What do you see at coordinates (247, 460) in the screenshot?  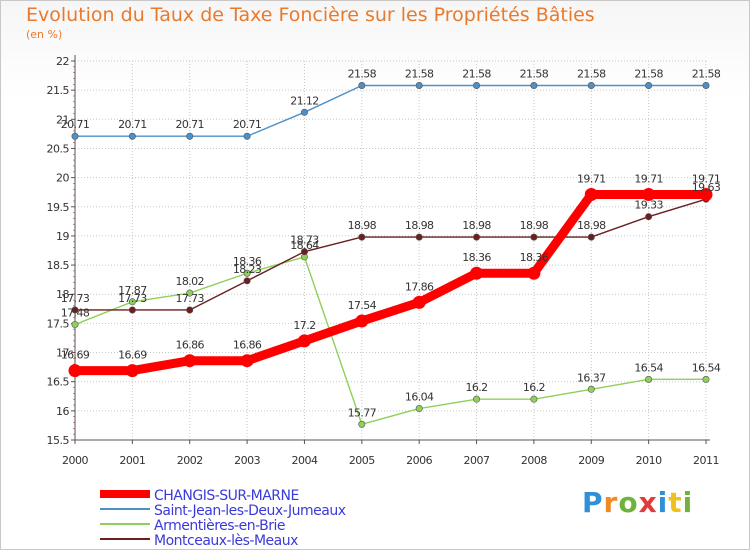 I see `x-tick-label: 2003` at bounding box center [247, 460].